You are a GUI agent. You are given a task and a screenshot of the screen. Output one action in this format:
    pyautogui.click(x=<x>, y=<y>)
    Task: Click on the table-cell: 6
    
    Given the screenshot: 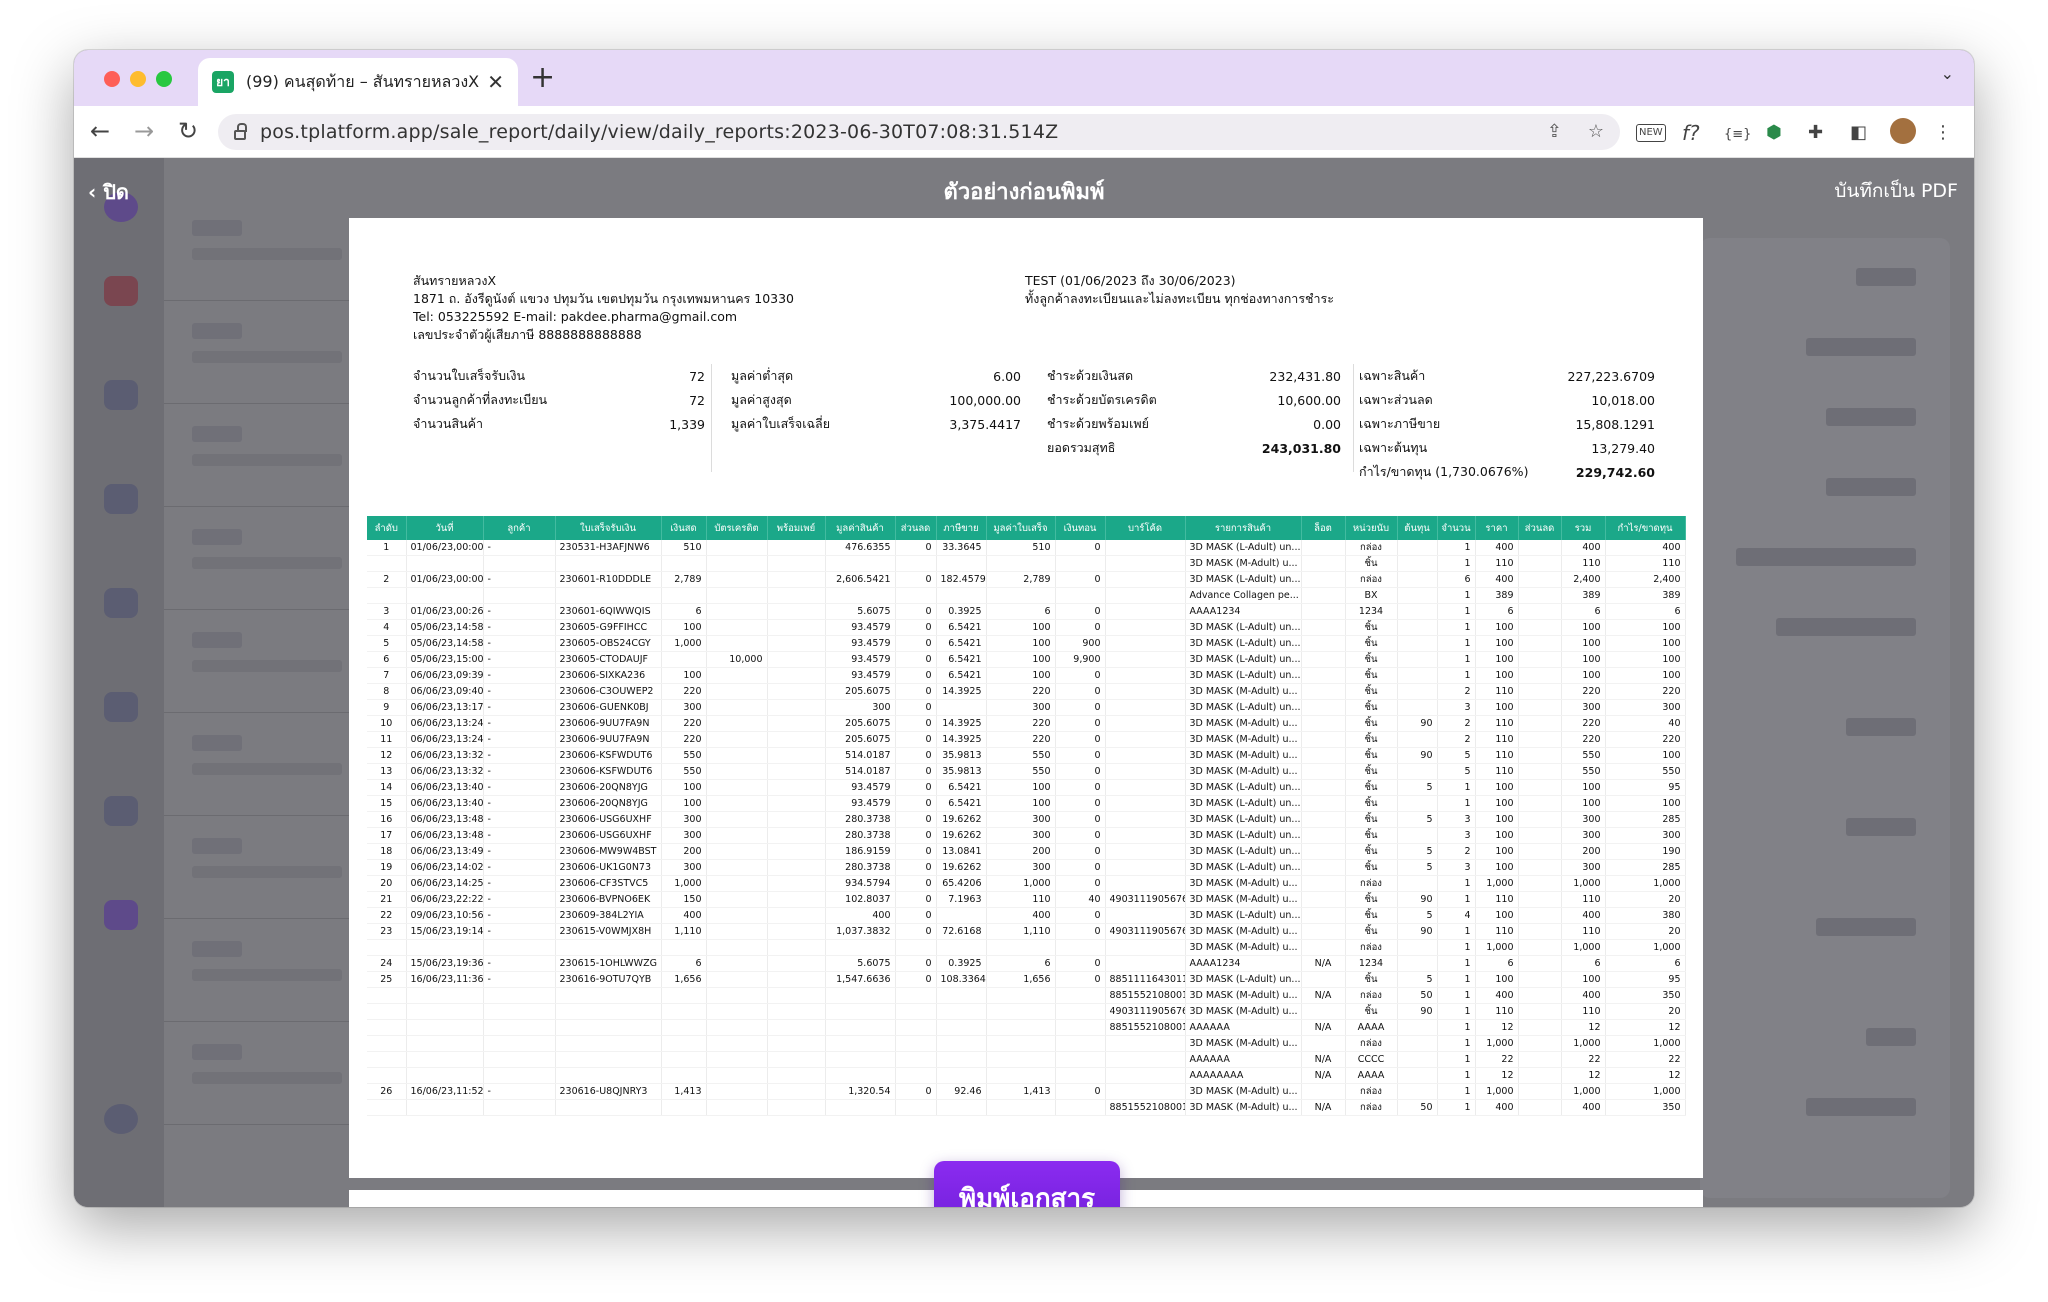 What is the action you would take?
    pyautogui.click(x=1456, y=580)
    